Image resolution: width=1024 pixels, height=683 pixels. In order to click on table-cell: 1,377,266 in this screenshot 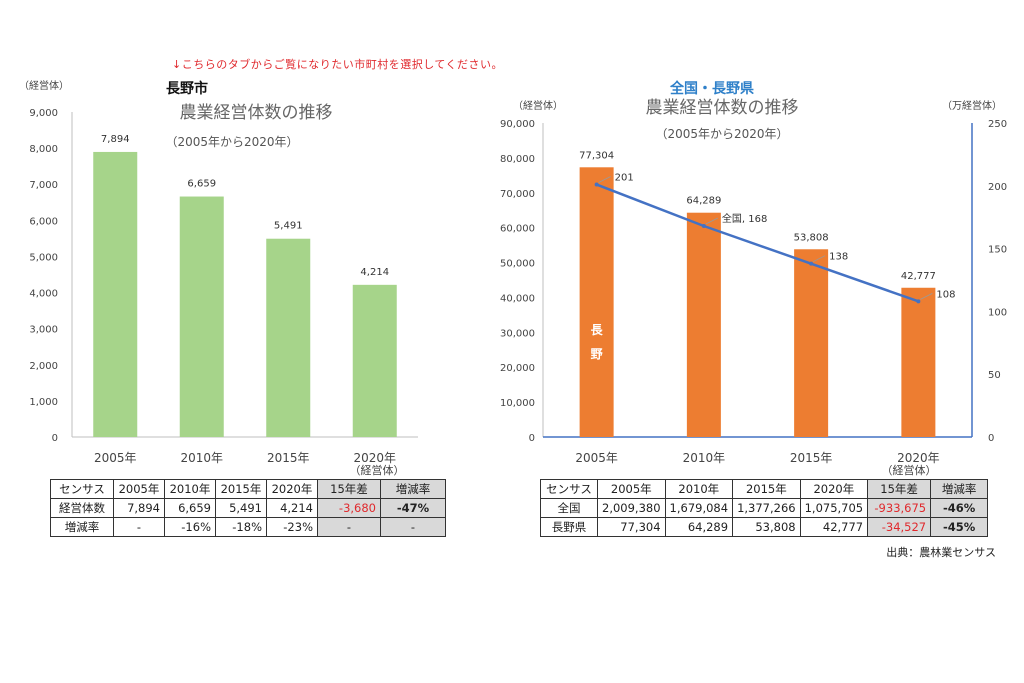, I will do `click(766, 508)`.